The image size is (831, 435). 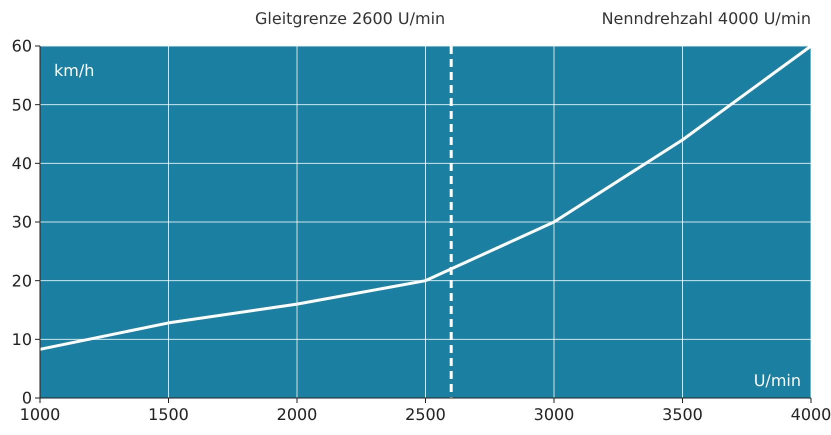 I want to click on x-tick-label: 2000, so click(x=297, y=414).